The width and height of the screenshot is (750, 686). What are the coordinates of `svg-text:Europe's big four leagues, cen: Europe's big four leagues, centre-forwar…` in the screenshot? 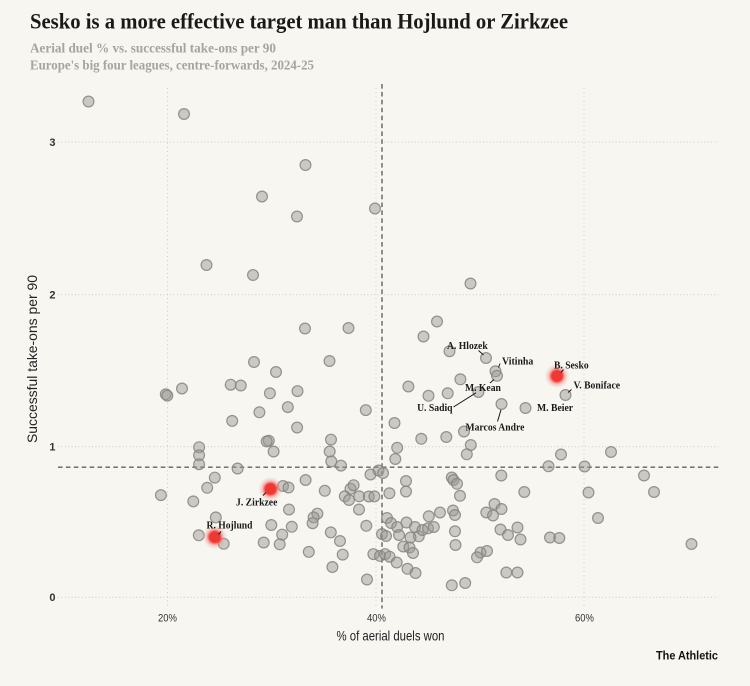 It's located at (172, 66).